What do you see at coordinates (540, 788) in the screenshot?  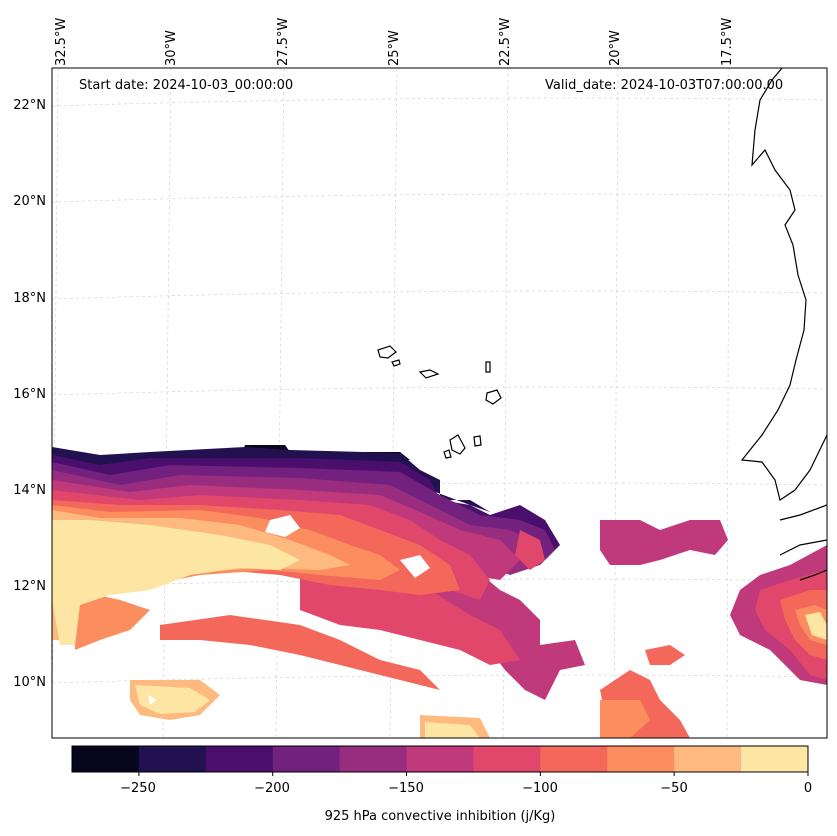 I see `colorbar-tick-minus100: −100` at bounding box center [540, 788].